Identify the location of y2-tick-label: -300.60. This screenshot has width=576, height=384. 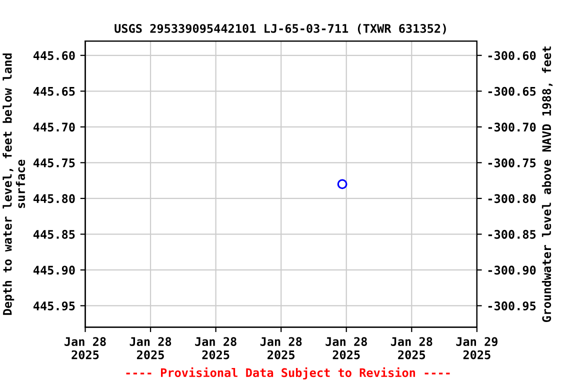
(512, 55).